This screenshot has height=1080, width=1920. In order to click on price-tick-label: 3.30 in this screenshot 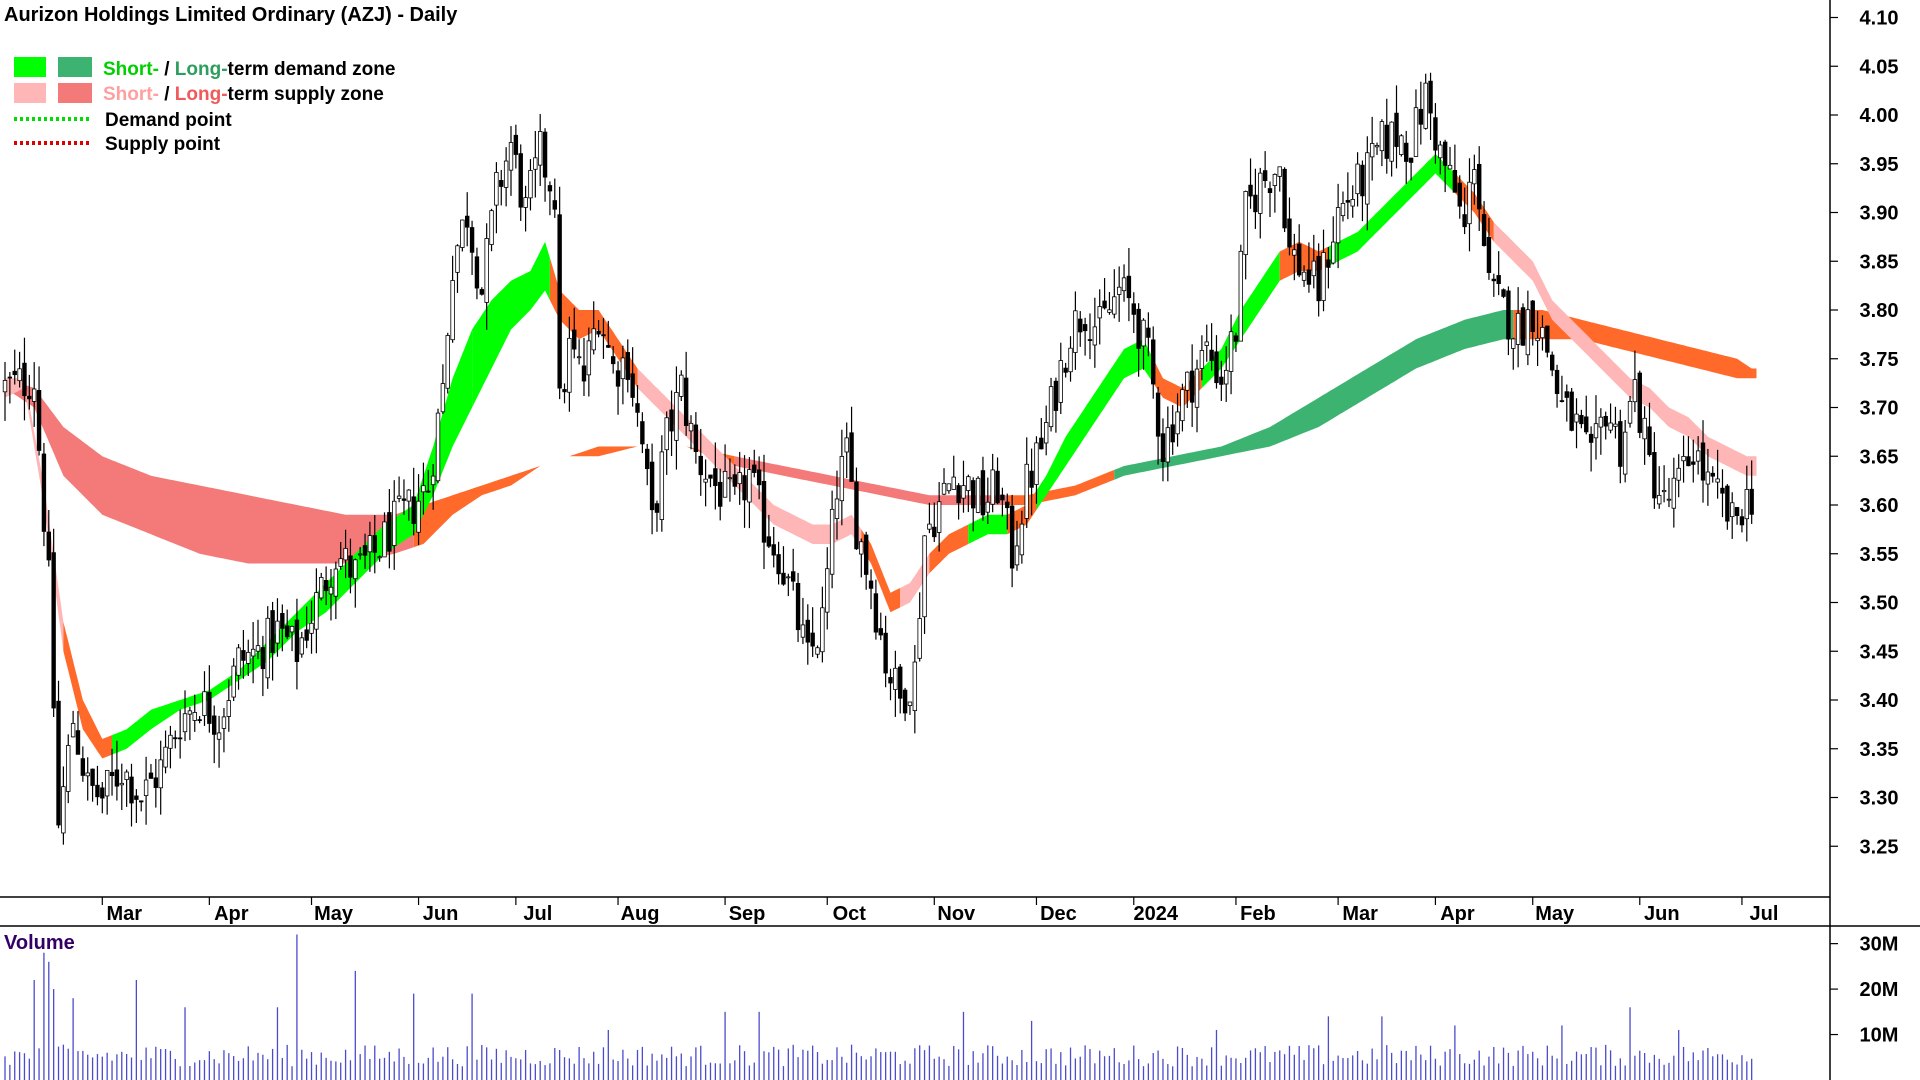, I will do `click(1879, 799)`.